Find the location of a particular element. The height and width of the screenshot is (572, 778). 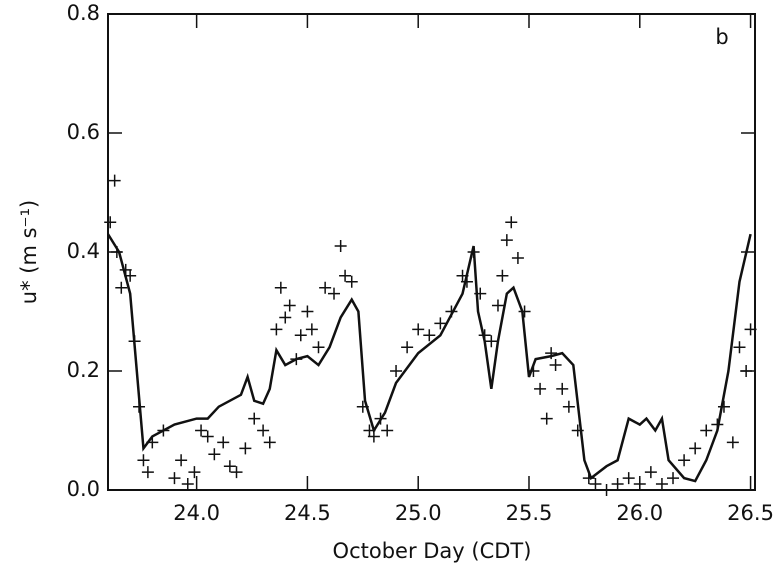

y-tick-label: 0.0 is located at coordinates (83, 489).